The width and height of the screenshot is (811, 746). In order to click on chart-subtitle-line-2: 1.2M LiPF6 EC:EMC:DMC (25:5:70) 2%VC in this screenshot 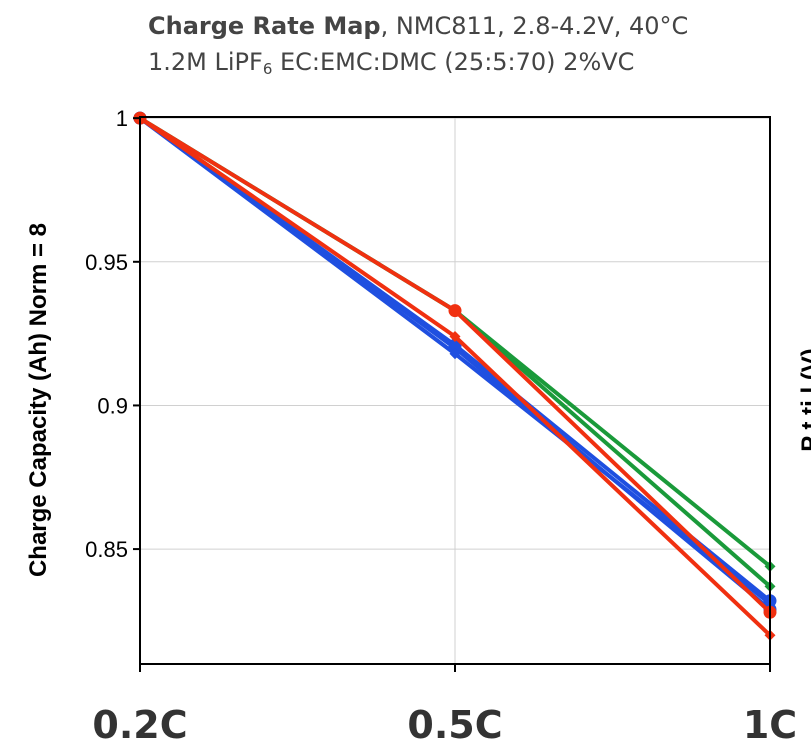, I will do `click(478, 62)`.